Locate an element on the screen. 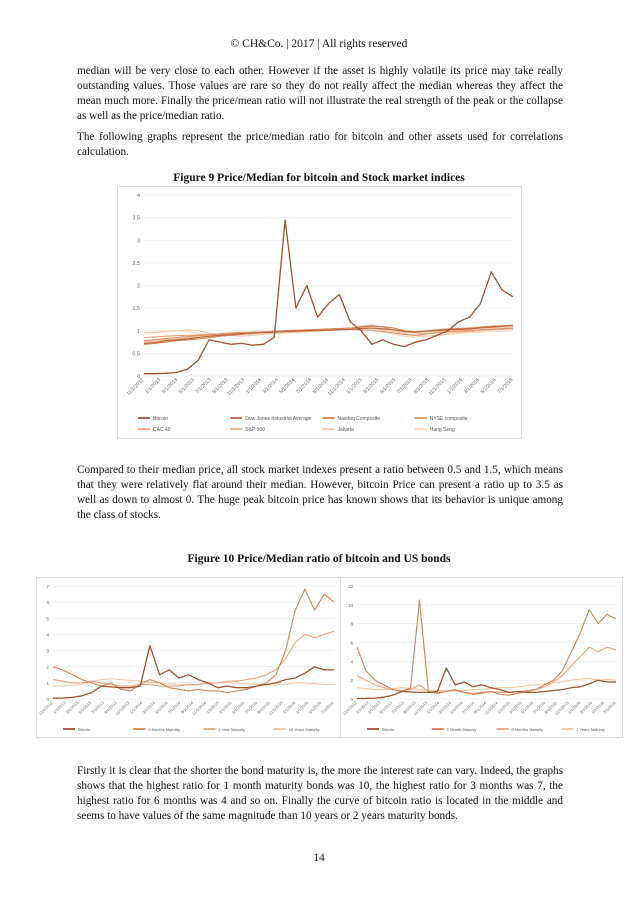 The height and width of the screenshot is (903, 638). x-tick-label: 1/1/2014 is located at coordinates (254, 386).